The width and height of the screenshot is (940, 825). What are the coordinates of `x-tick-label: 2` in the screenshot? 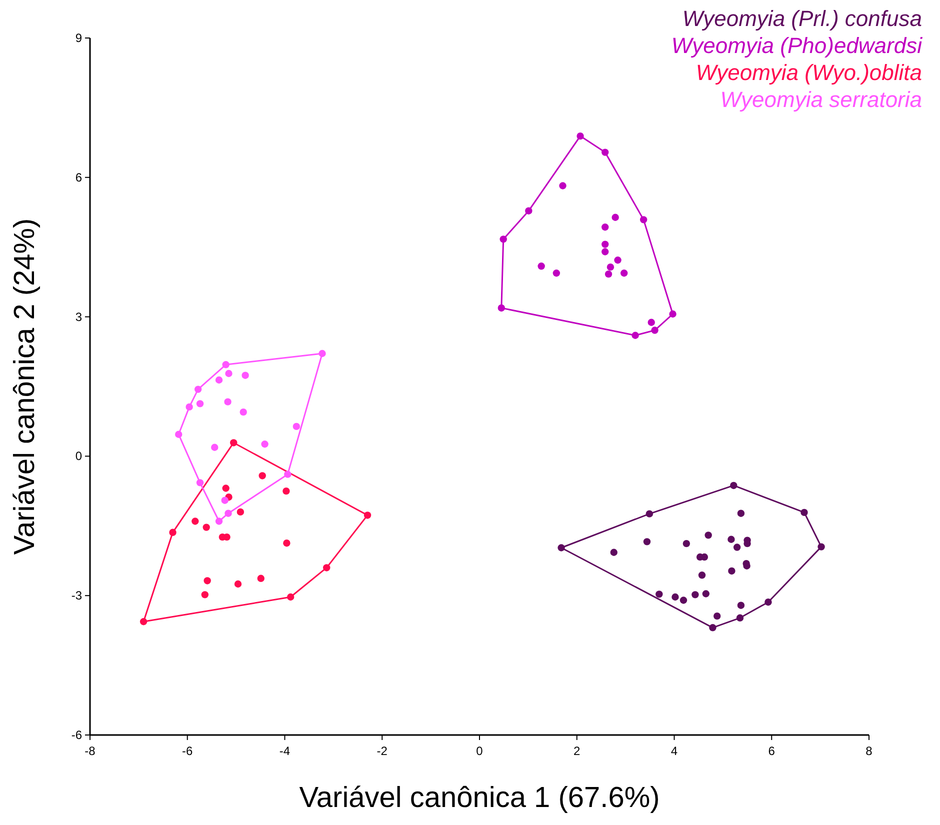 It's located at (577, 751).